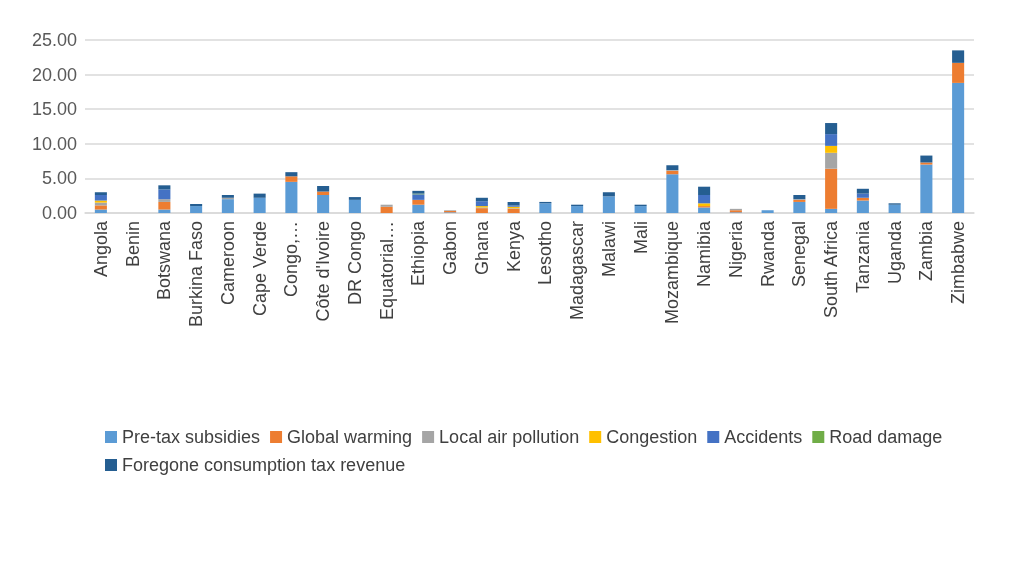 This screenshot has height=563, width=1012. I want to click on x-tick-label: Zimbabwe, so click(958, 263).